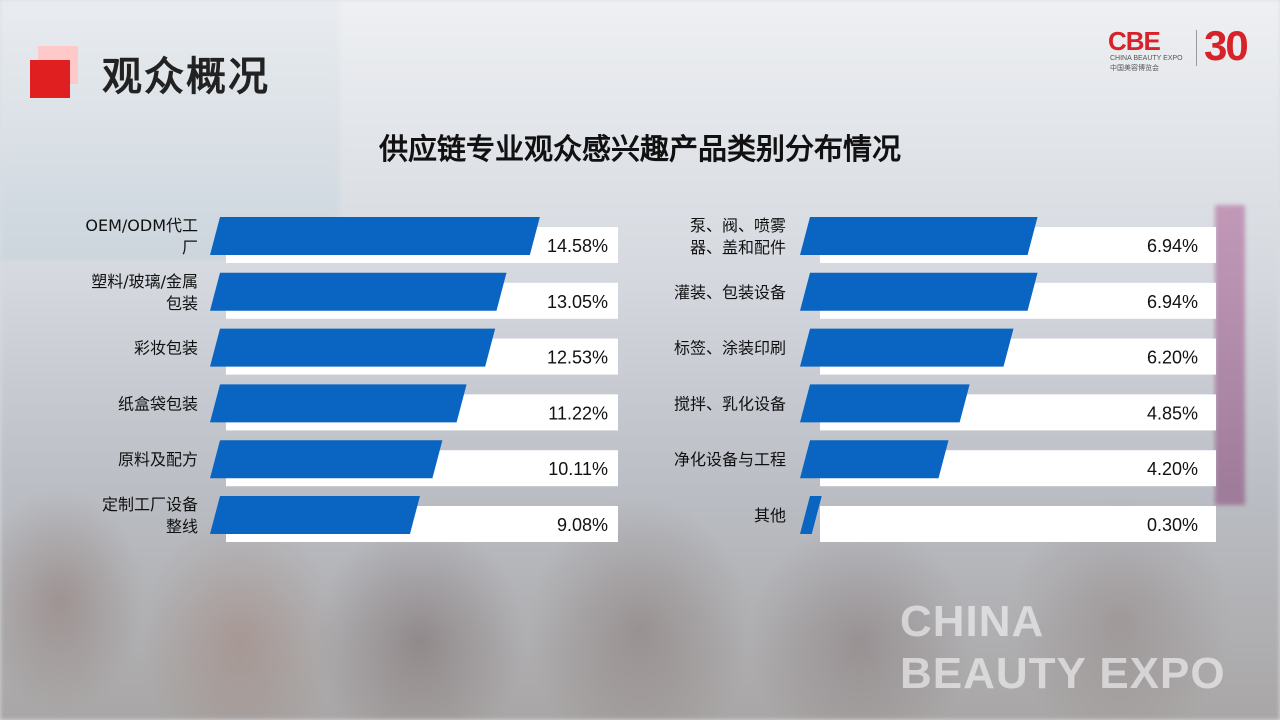 The width and height of the screenshot is (1280, 720). What do you see at coordinates (730, 403) in the screenshot?
I see `category-label: 搅拌、乳化设备` at bounding box center [730, 403].